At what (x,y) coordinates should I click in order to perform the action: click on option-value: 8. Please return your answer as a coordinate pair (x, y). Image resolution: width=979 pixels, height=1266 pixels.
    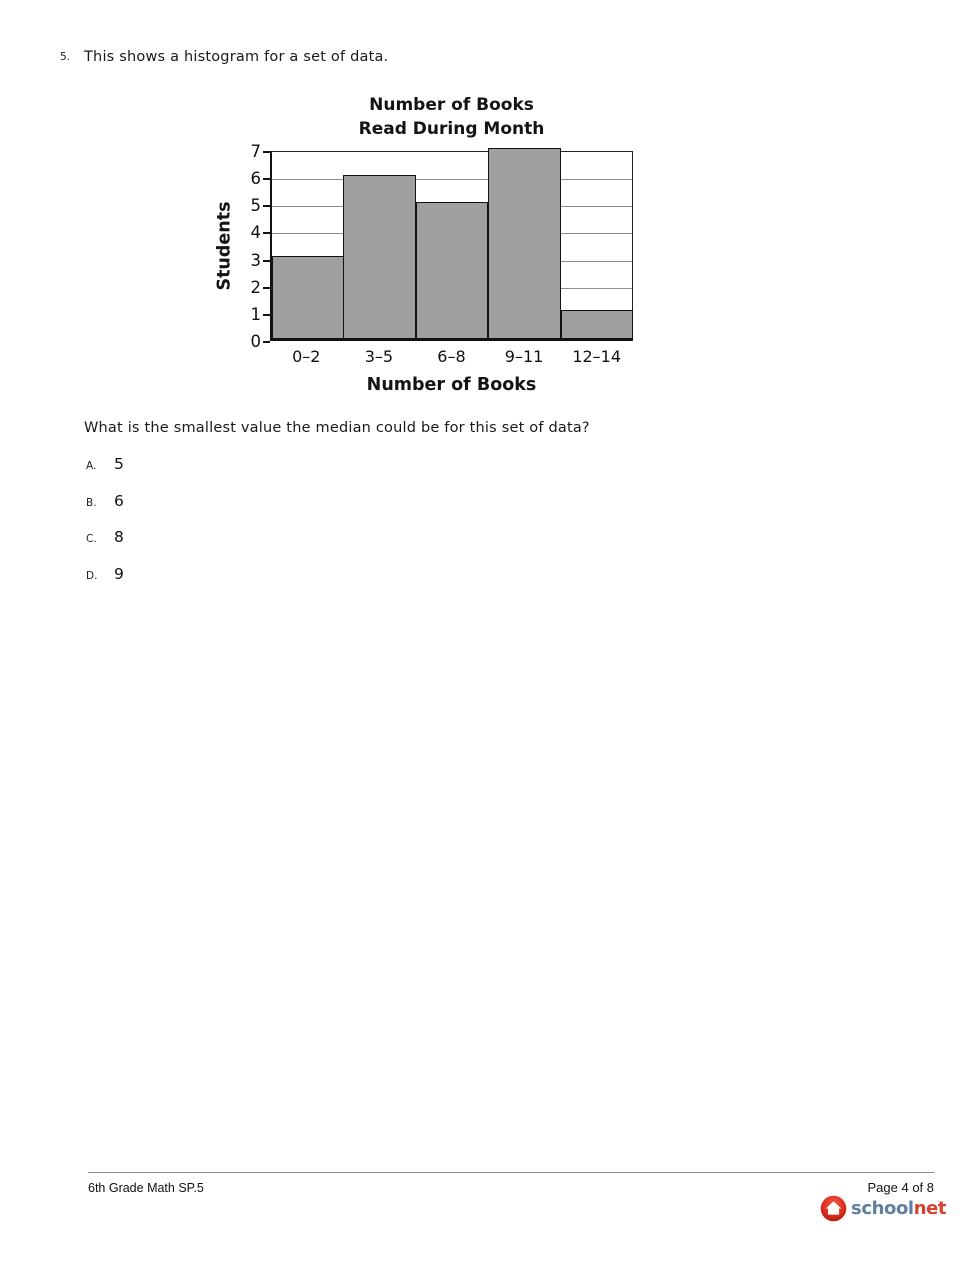
    Looking at the image, I should click on (119, 537).